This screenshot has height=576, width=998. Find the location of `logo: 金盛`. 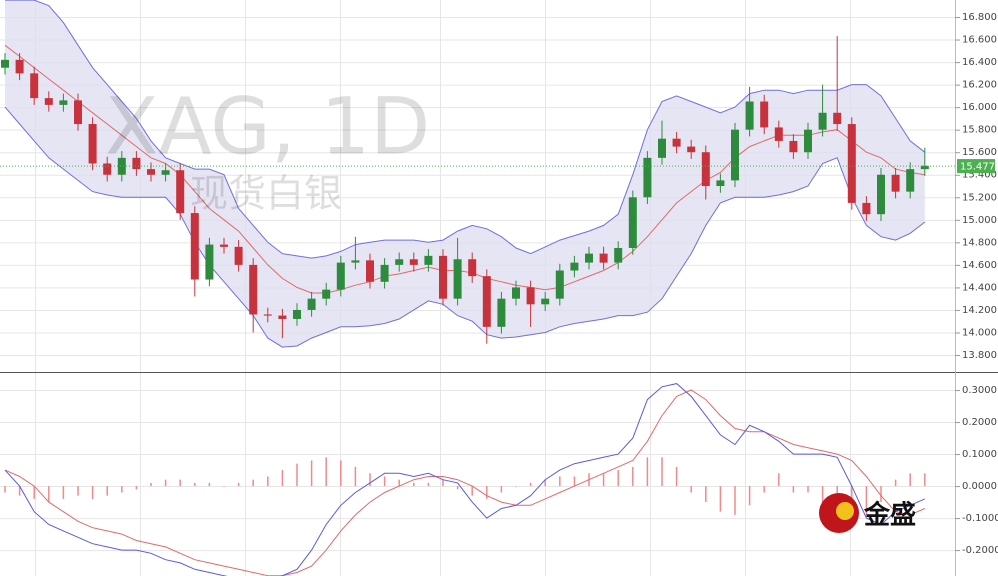

logo: 金盛 is located at coordinates (867, 513).